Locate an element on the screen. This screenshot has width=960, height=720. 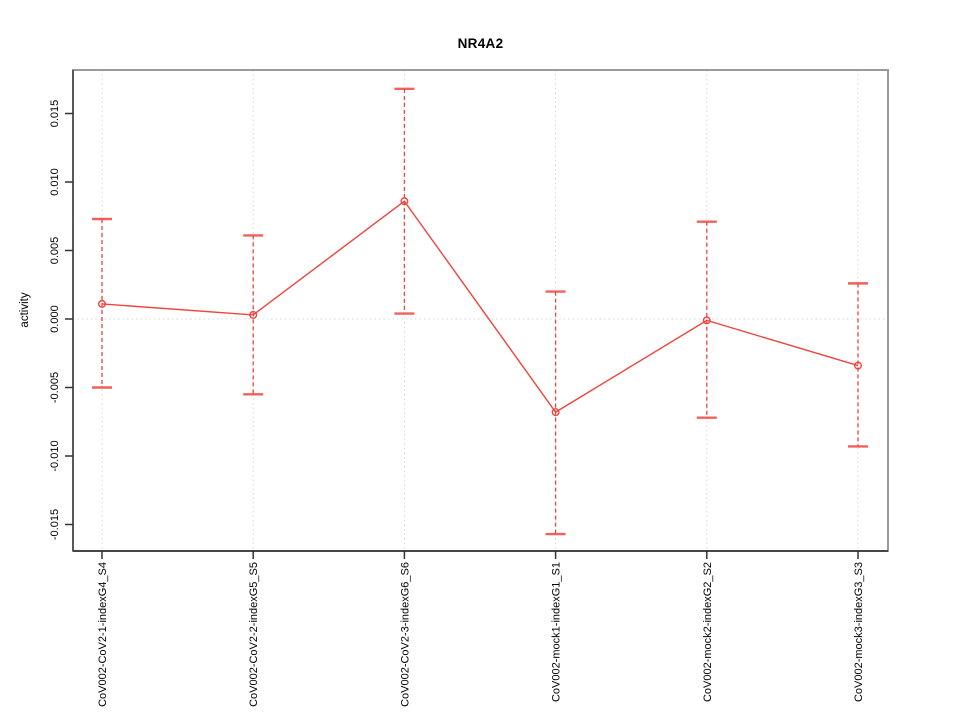
y-tick-label: 0.000 is located at coordinates (55, 319).